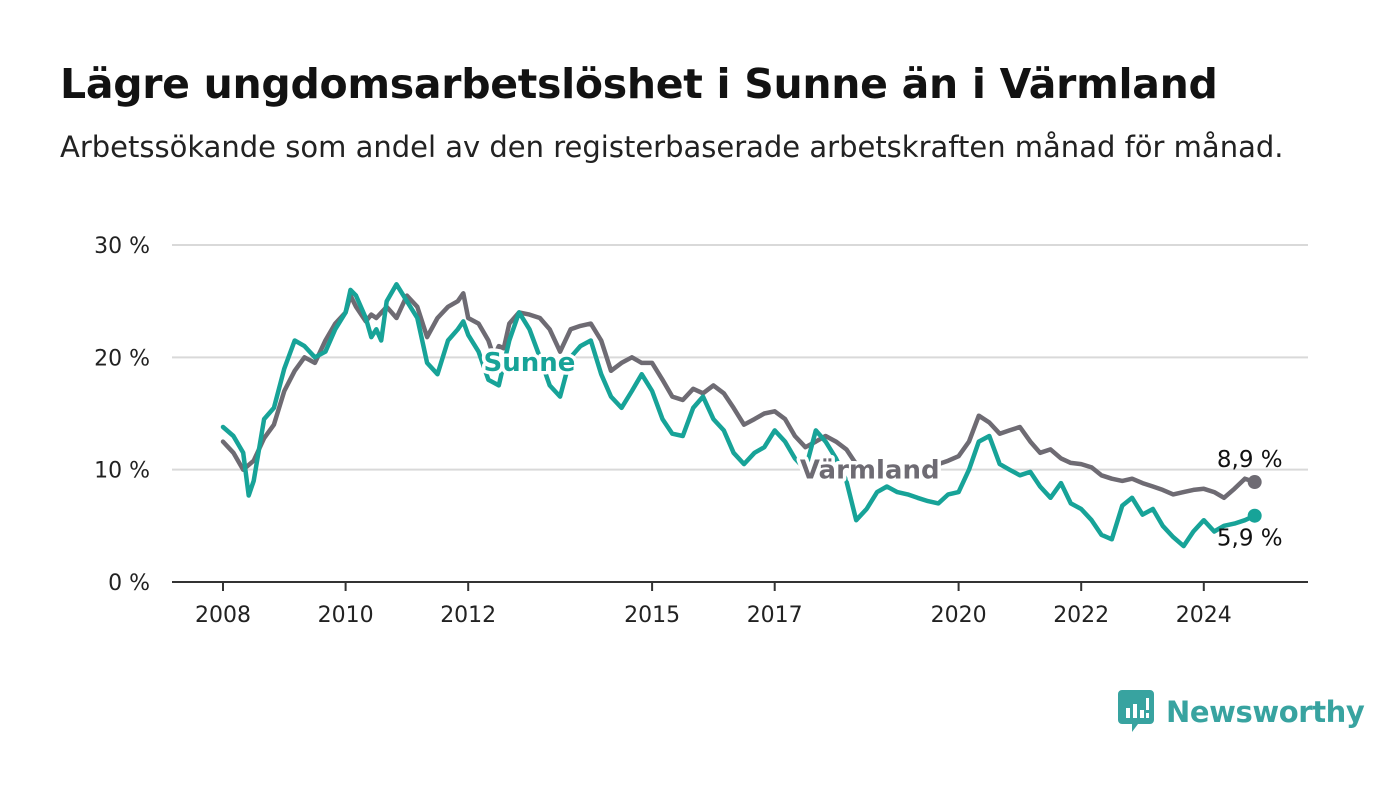 The height and width of the screenshot is (794, 1400). I want to click on x-tick-label: 2012, so click(468, 615).